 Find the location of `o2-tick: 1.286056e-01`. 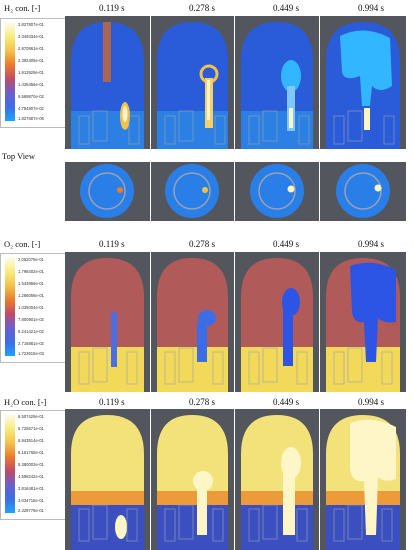

o2-tick: 1.286056e-01 is located at coordinates (31, 295).